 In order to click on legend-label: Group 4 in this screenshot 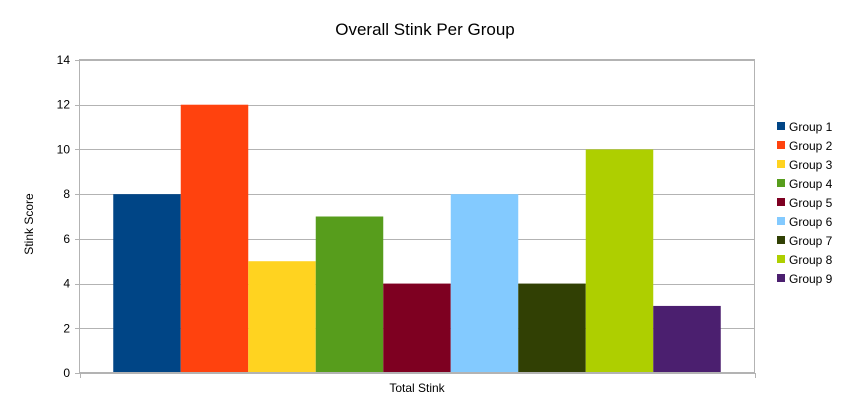, I will do `click(811, 184)`.